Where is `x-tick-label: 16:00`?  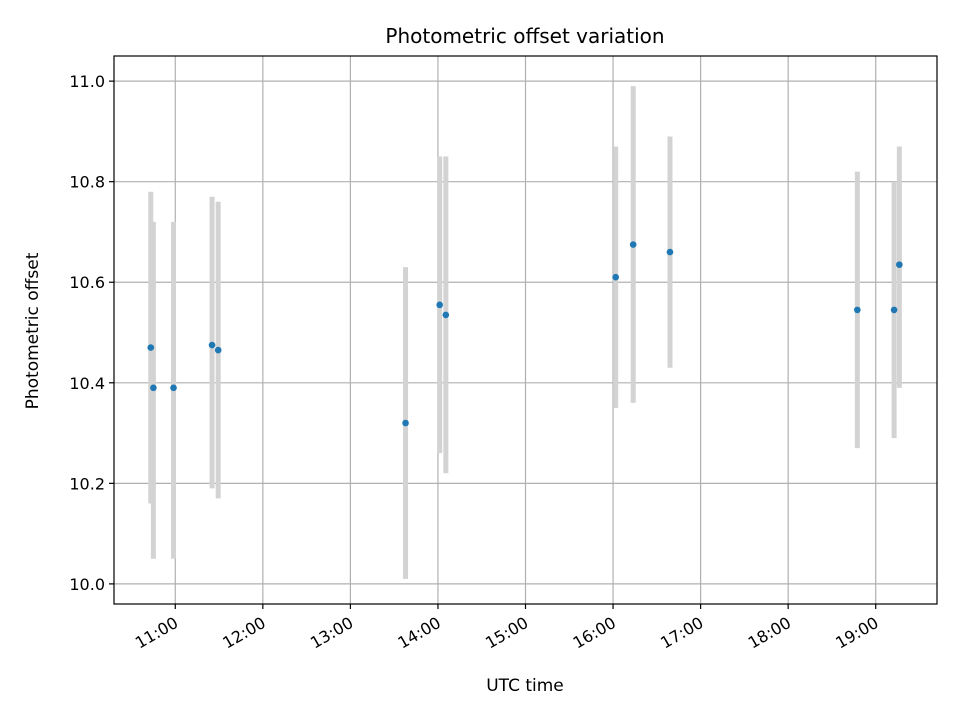 x-tick-label: 16:00 is located at coordinates (594, 633).